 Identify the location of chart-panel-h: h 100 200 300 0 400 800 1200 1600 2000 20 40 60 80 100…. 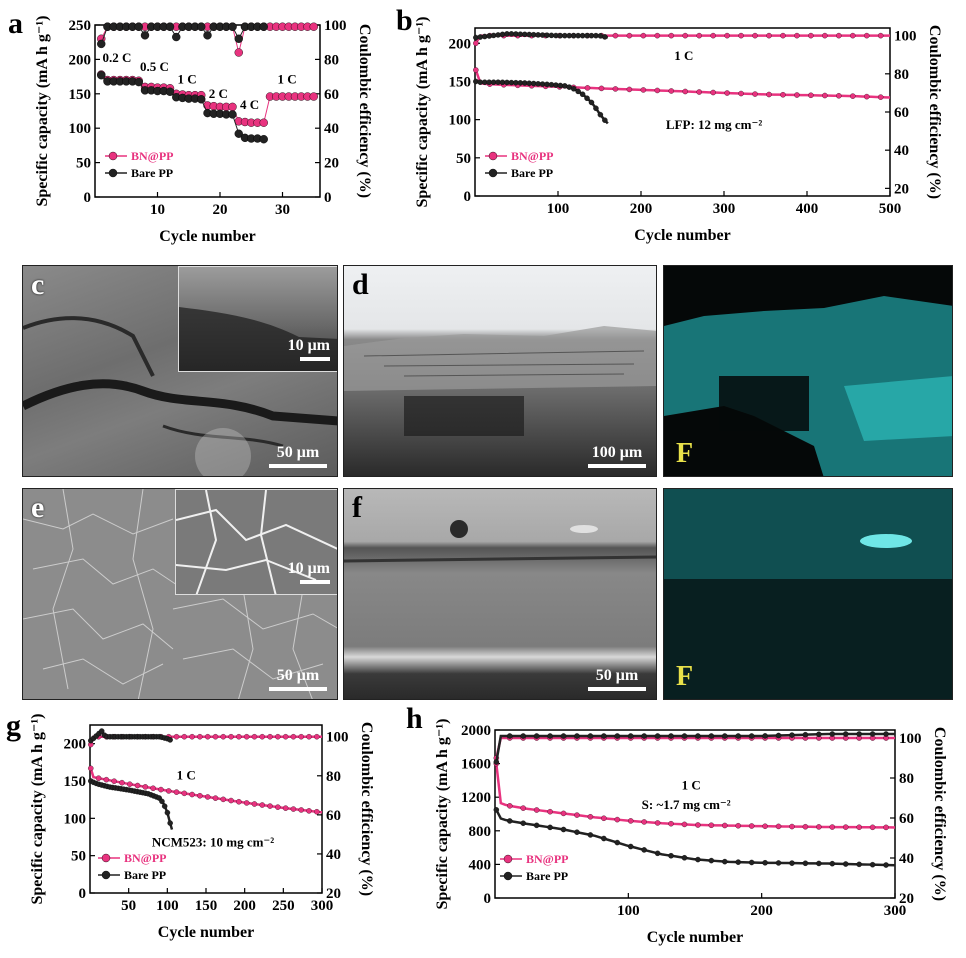
(677, 824).